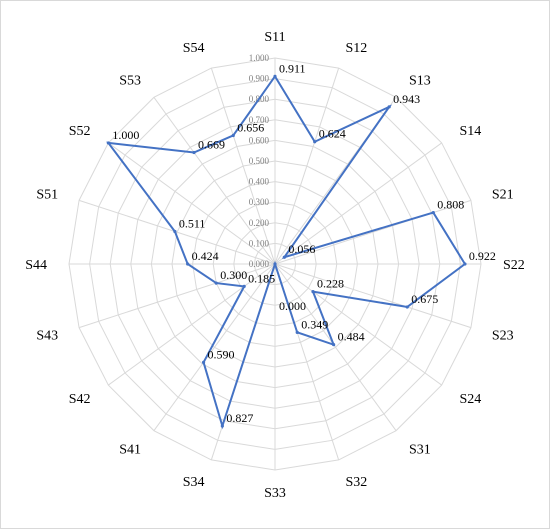 This screenshot has width=550, height=529. What do you see at coordinates (275, 493) in the screenshot?
I see `category-label: S33` at bounding box center [275, 493].